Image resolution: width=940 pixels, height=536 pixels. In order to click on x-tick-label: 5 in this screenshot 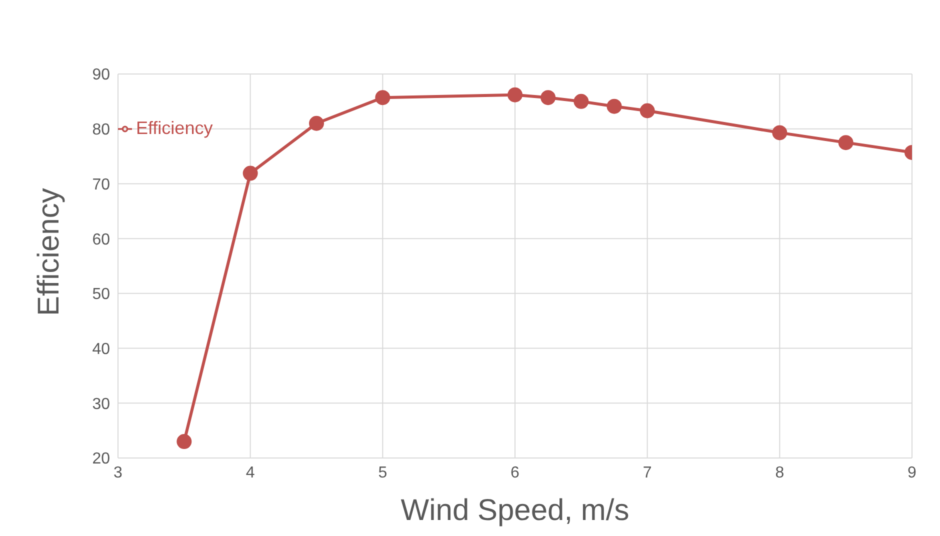, I will do `click(383, 473)`.